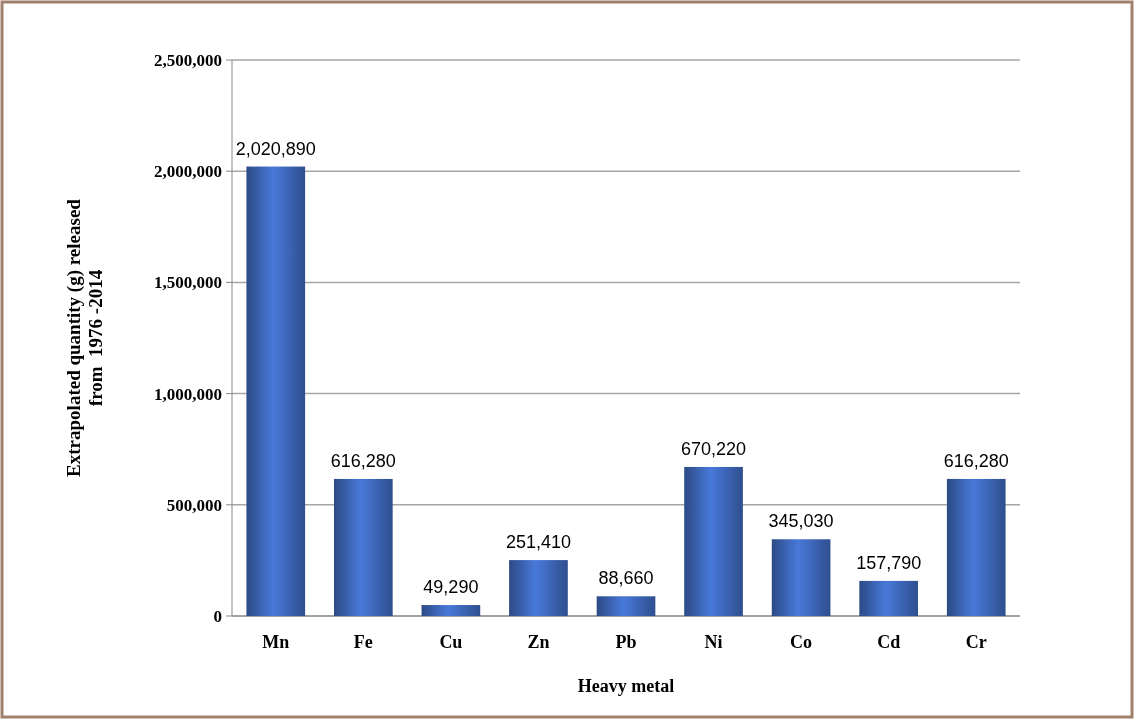 Image resolution: width=1134 pixels, height=719 pixels. I want to click on x-tick-label: Mn, so click(276, 642).